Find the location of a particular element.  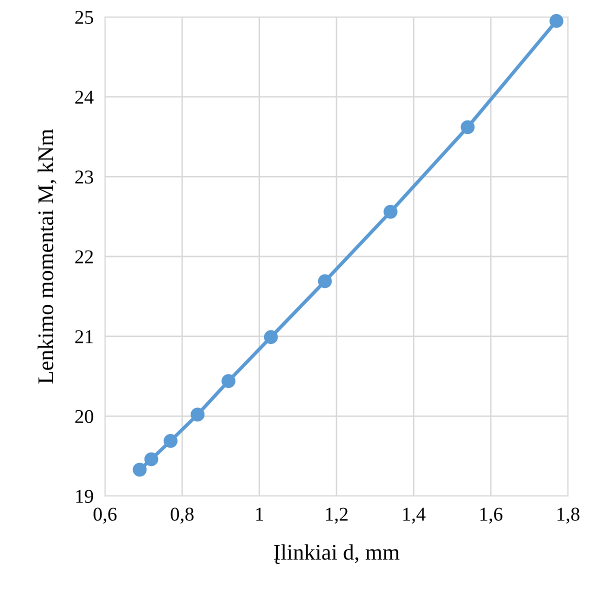

y-tick-label: 23 is located at coordinates (84, 177).